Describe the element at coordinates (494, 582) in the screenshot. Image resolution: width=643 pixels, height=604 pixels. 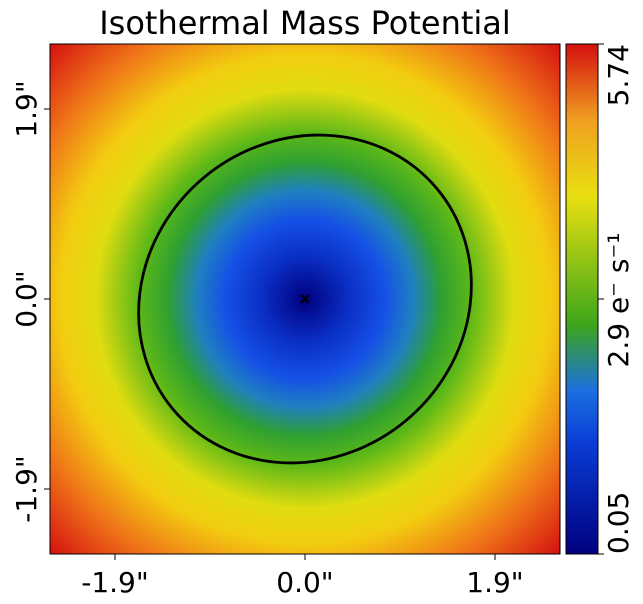
I see `x-tick-label: 1.9"` at that location.